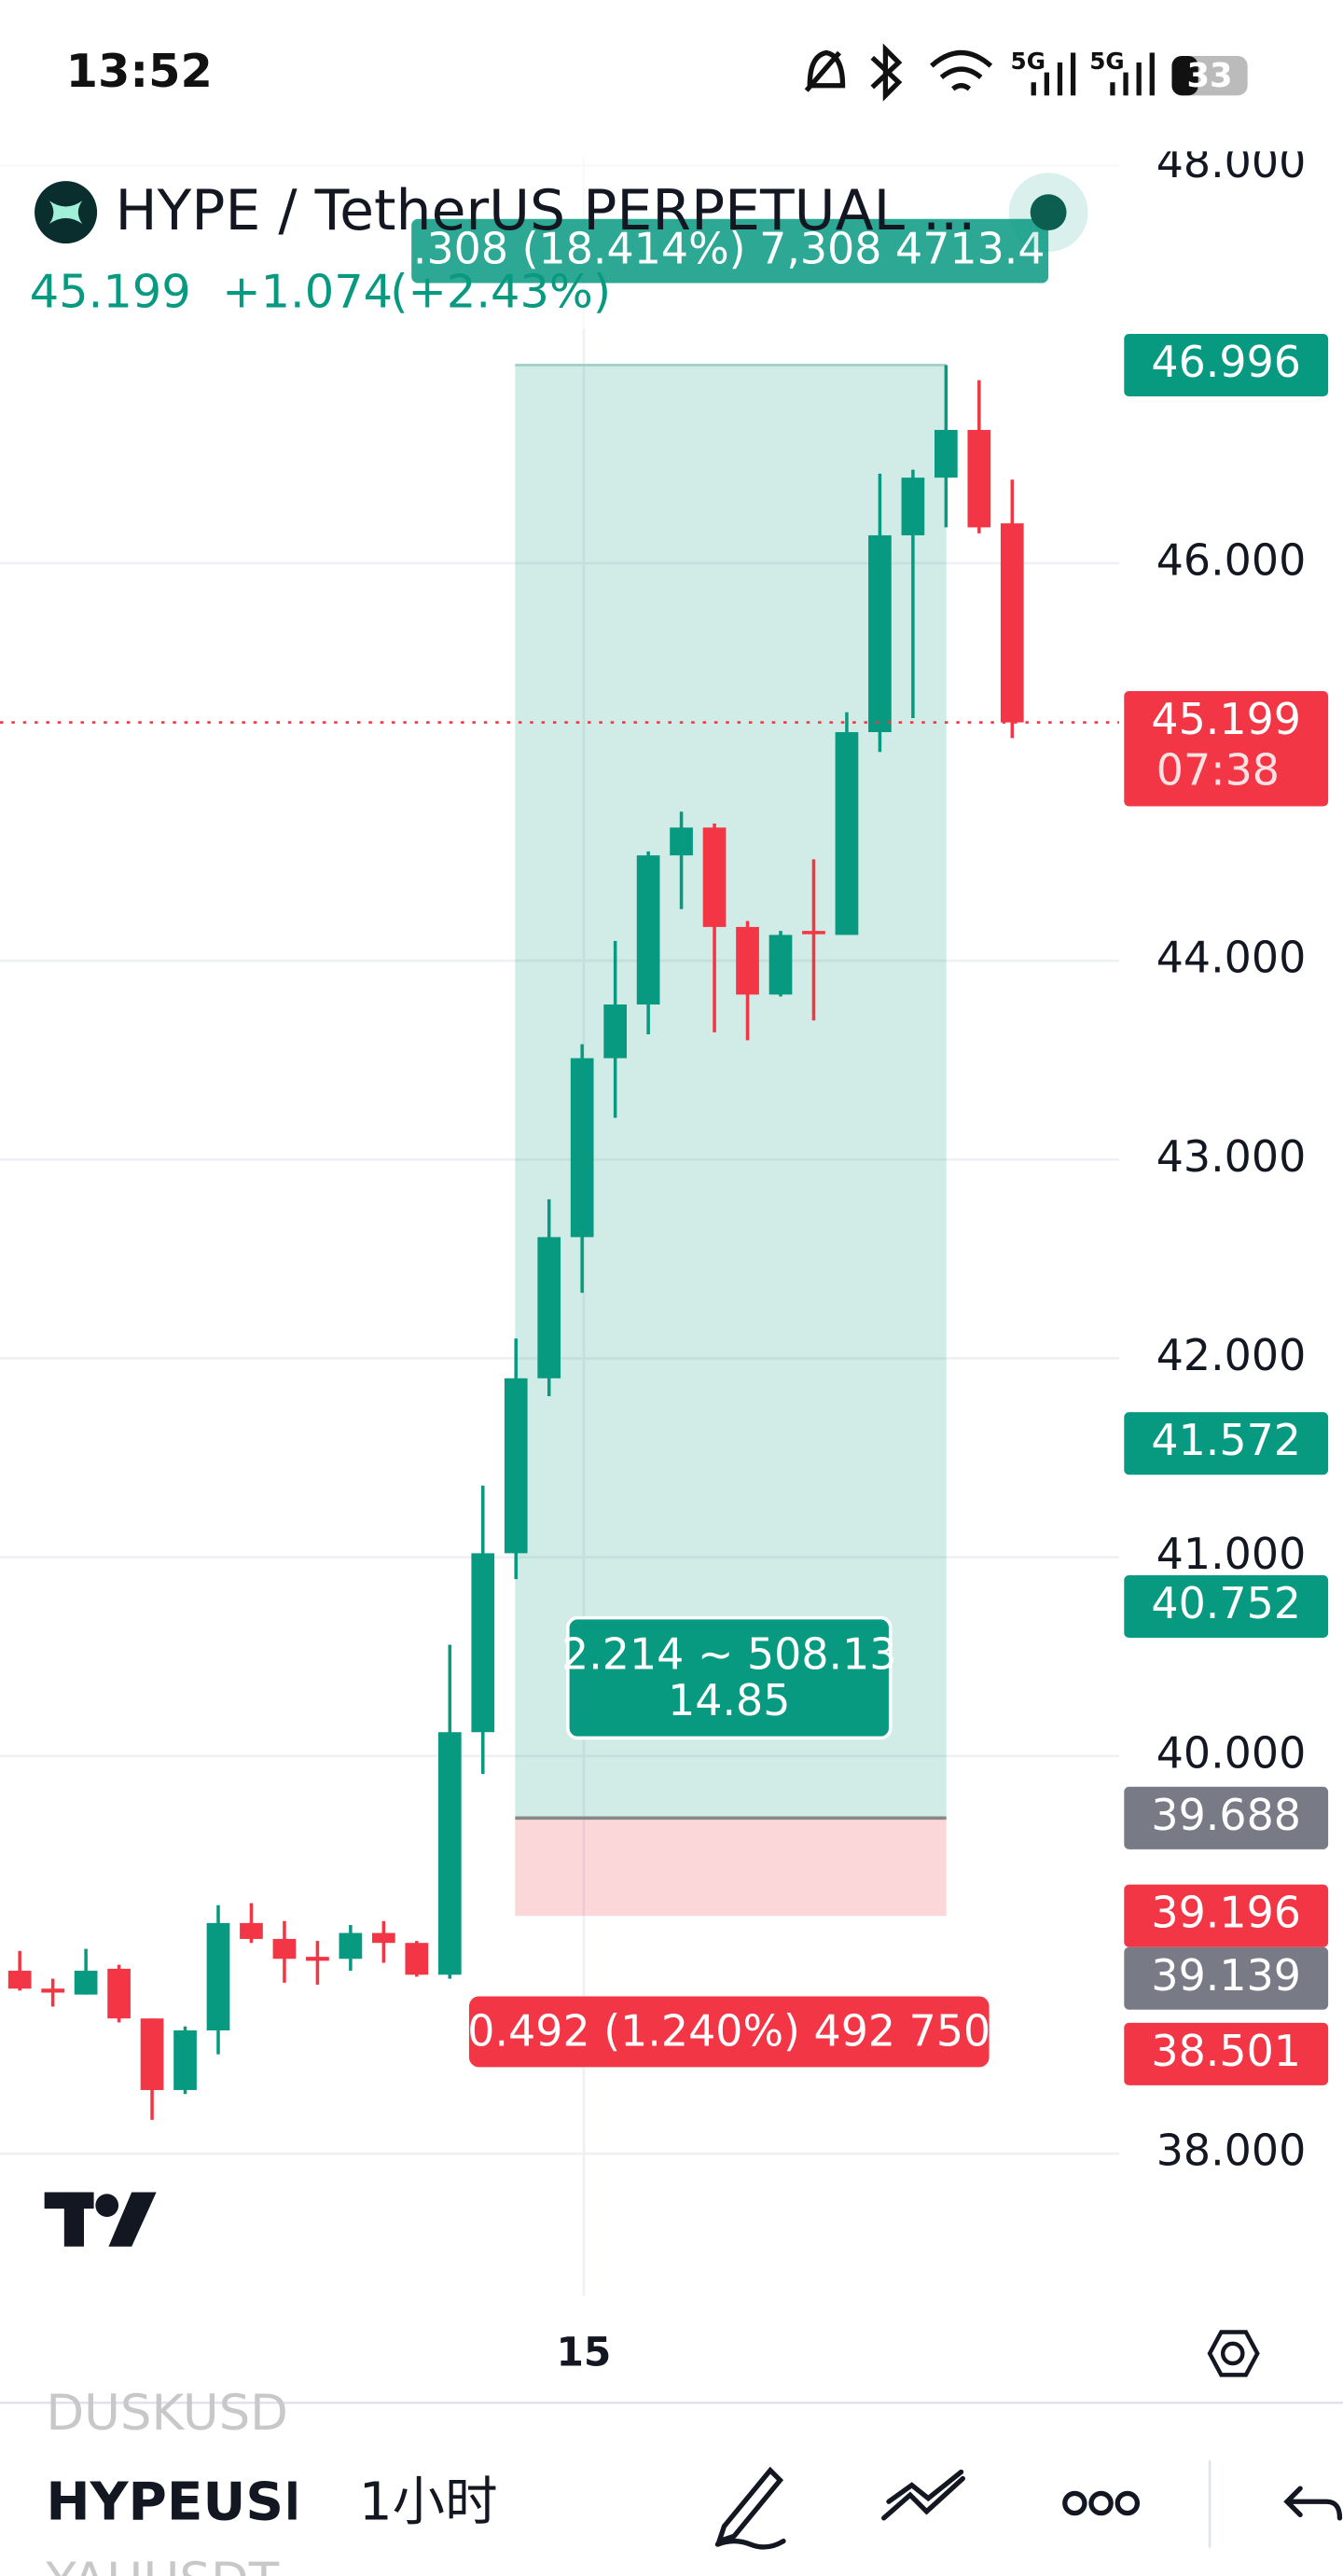 The width and height of the screenshot is (1343, 2576). I want to click on target-label-text: .308 (18.414%) 7,308 4713.4, so click(729, 248).